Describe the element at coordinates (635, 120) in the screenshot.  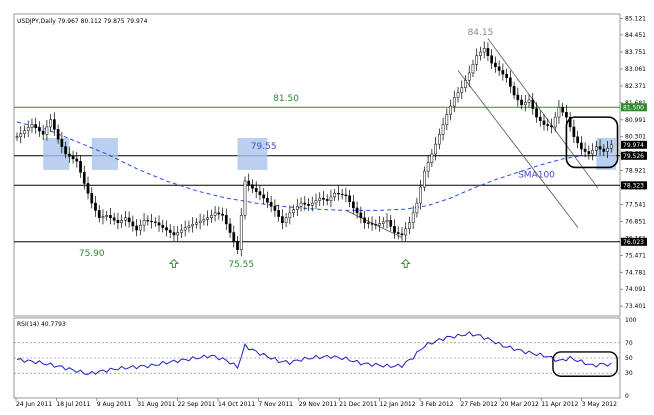
I see `price-tick-label: 80.991` at that location.